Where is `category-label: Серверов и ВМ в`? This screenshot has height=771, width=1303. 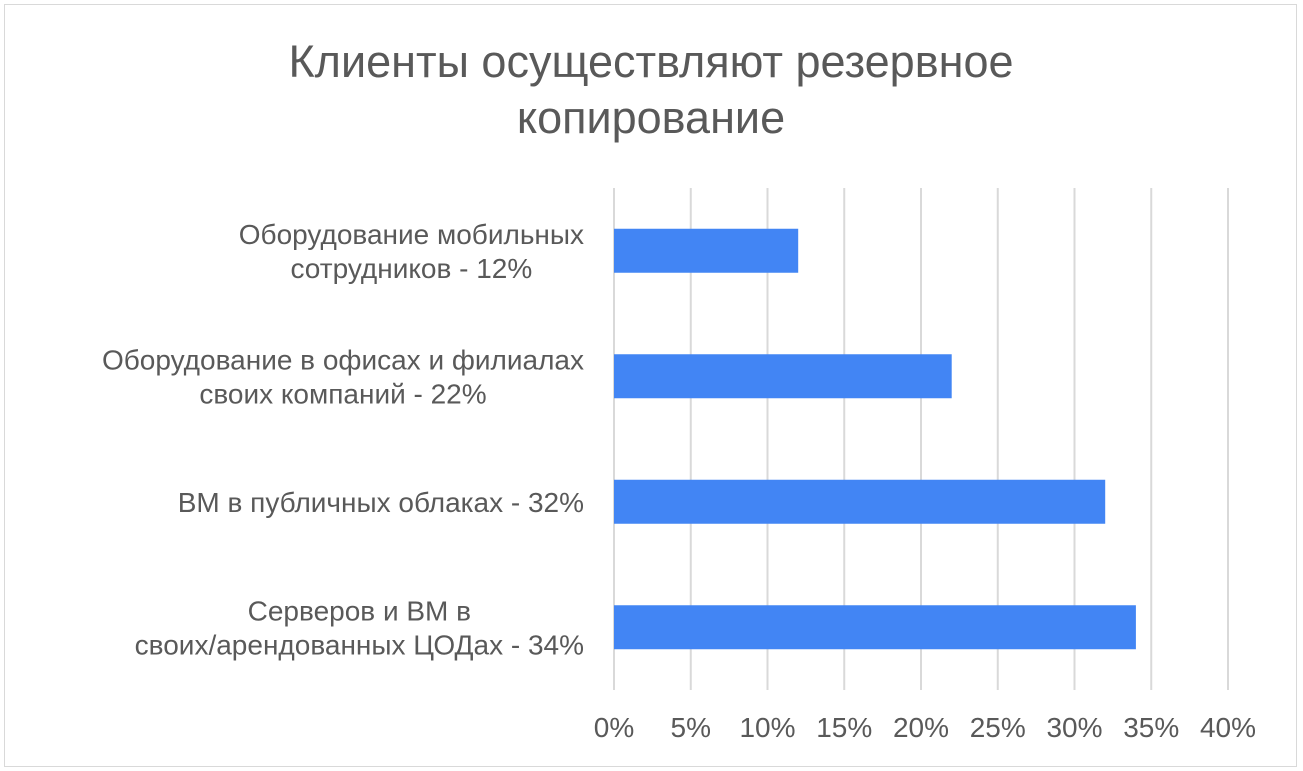 category-label: Серверов и ВМ в is located at coordinates (359, 610).